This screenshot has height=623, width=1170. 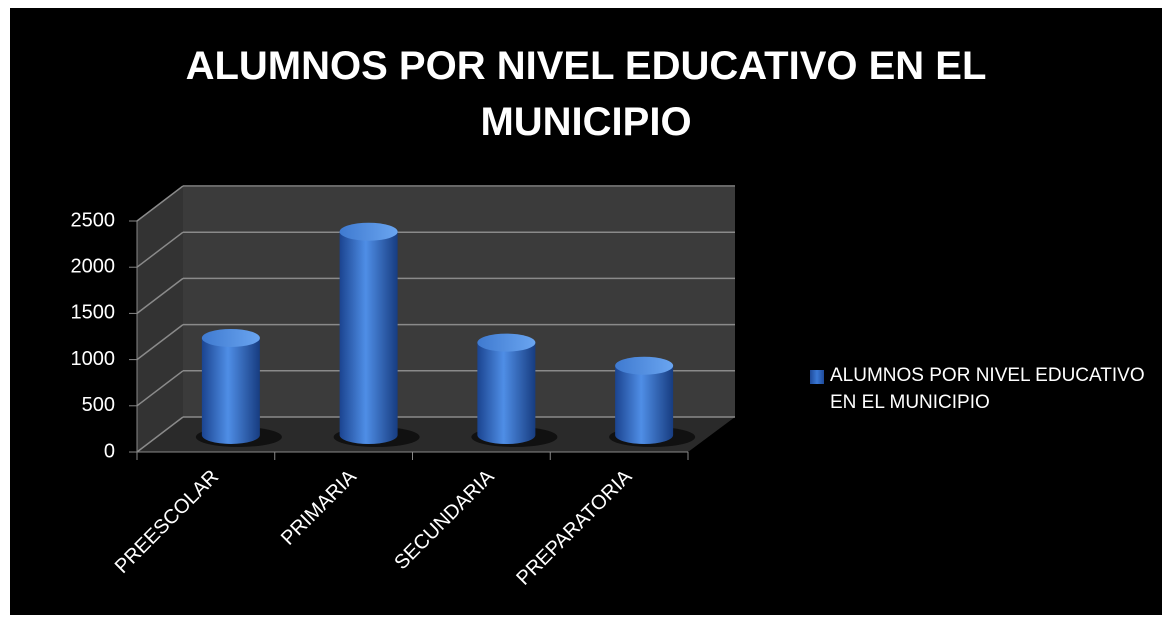 What do you see at coordinates (93, 359) in the screenshot?
I see `y-tick-label: 1000` at bounding box center [93, 359].